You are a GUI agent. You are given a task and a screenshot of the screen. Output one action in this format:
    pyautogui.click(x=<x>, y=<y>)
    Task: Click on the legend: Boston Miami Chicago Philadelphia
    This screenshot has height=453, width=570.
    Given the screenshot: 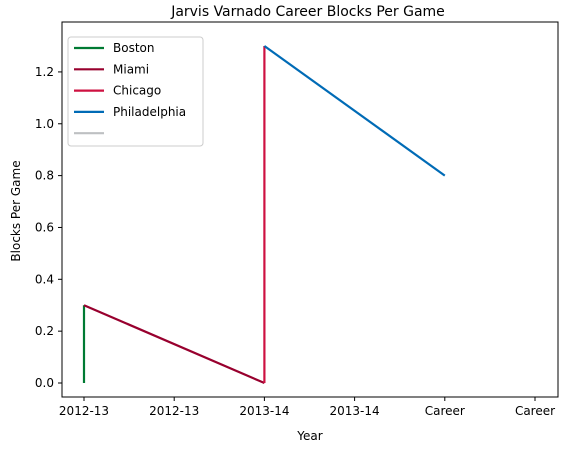 What is the action you would take?
    pyautogui.click(x=135, y=91)
    